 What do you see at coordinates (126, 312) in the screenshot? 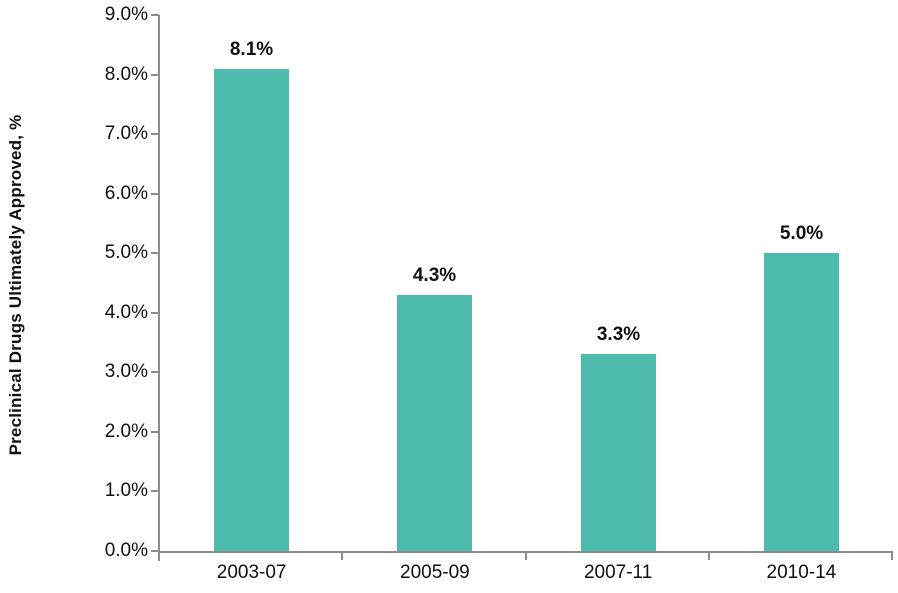
I see `y-tick-label: 4.0%` at bounding box center [126, 312].